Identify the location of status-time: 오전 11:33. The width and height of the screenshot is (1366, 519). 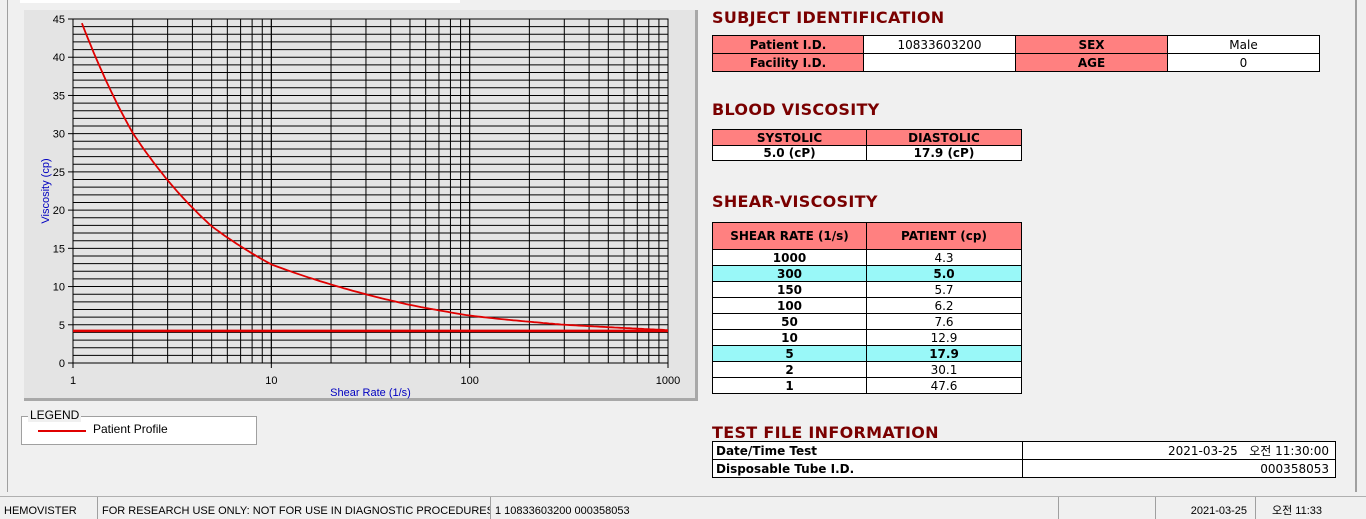
(1310, 508).